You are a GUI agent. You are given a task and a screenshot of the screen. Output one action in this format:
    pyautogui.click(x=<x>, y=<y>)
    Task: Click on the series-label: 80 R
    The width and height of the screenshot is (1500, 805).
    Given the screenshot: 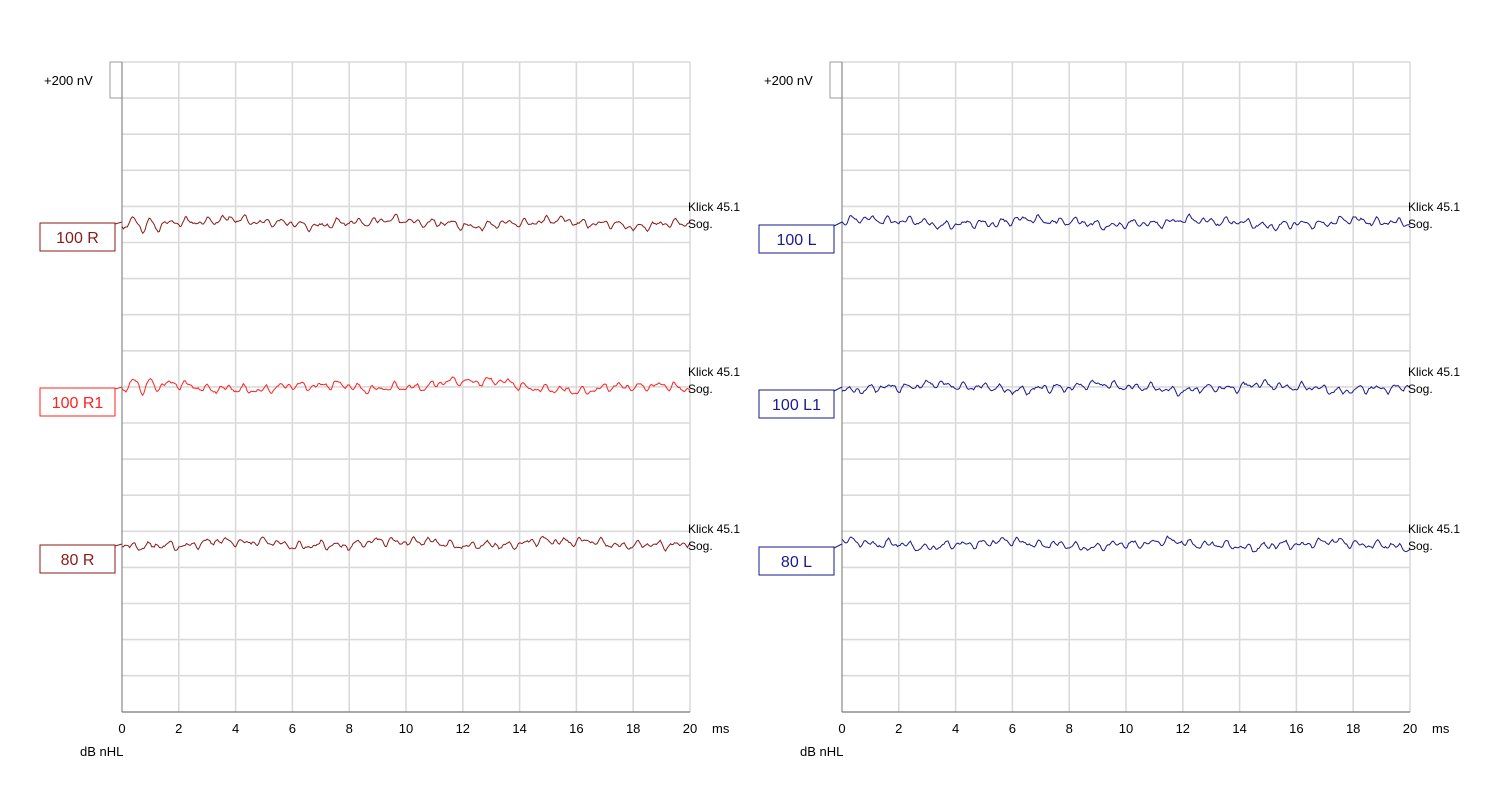 What is the action you would take?
    pyautogui.click(x=78, y=560)
    